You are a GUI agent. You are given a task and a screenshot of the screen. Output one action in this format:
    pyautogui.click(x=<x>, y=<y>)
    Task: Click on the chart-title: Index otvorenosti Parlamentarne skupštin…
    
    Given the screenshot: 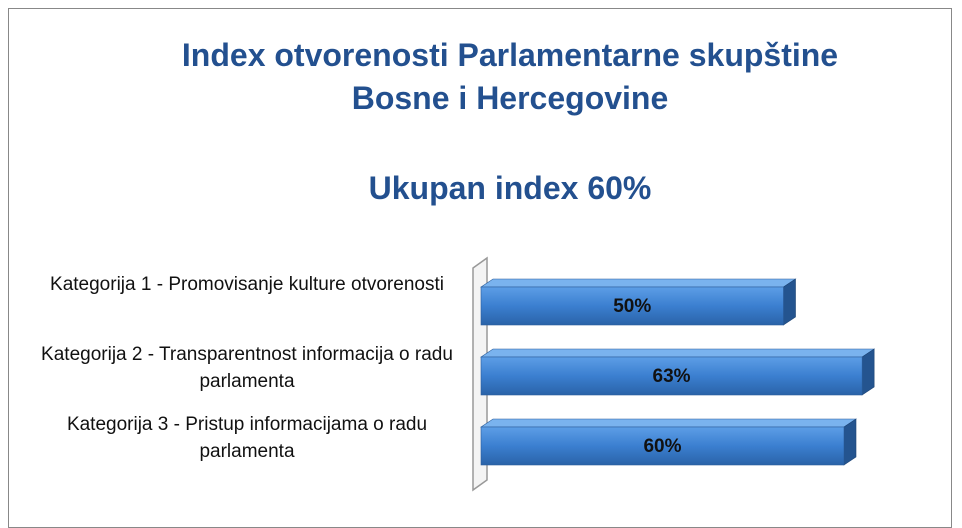 What is the action you would take?
    pyautogui.click(x=510, y=76)
    